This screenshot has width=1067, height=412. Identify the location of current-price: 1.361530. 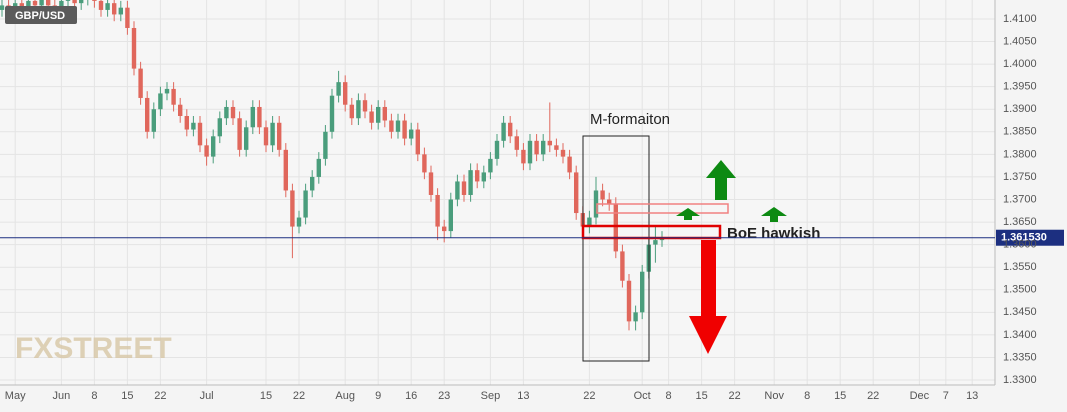
(532, 237).